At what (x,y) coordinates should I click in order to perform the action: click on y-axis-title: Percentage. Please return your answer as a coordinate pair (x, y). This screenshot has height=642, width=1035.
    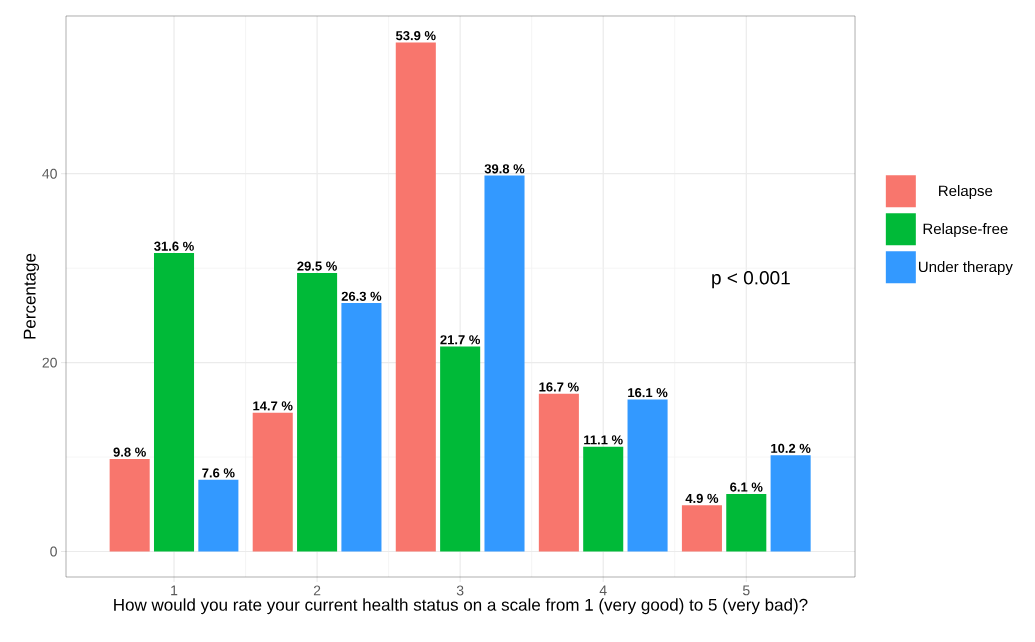
    Looking at the image, I should click on (31, 296).